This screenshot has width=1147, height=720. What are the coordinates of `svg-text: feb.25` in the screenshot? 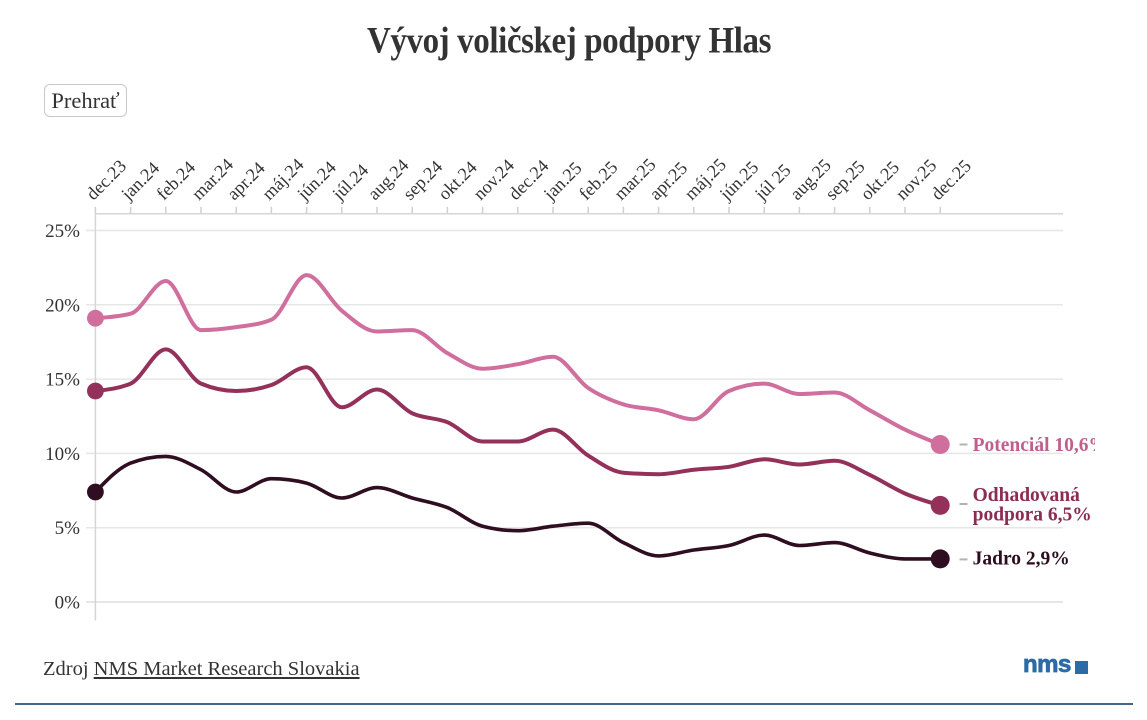 It's located at (598, 180).